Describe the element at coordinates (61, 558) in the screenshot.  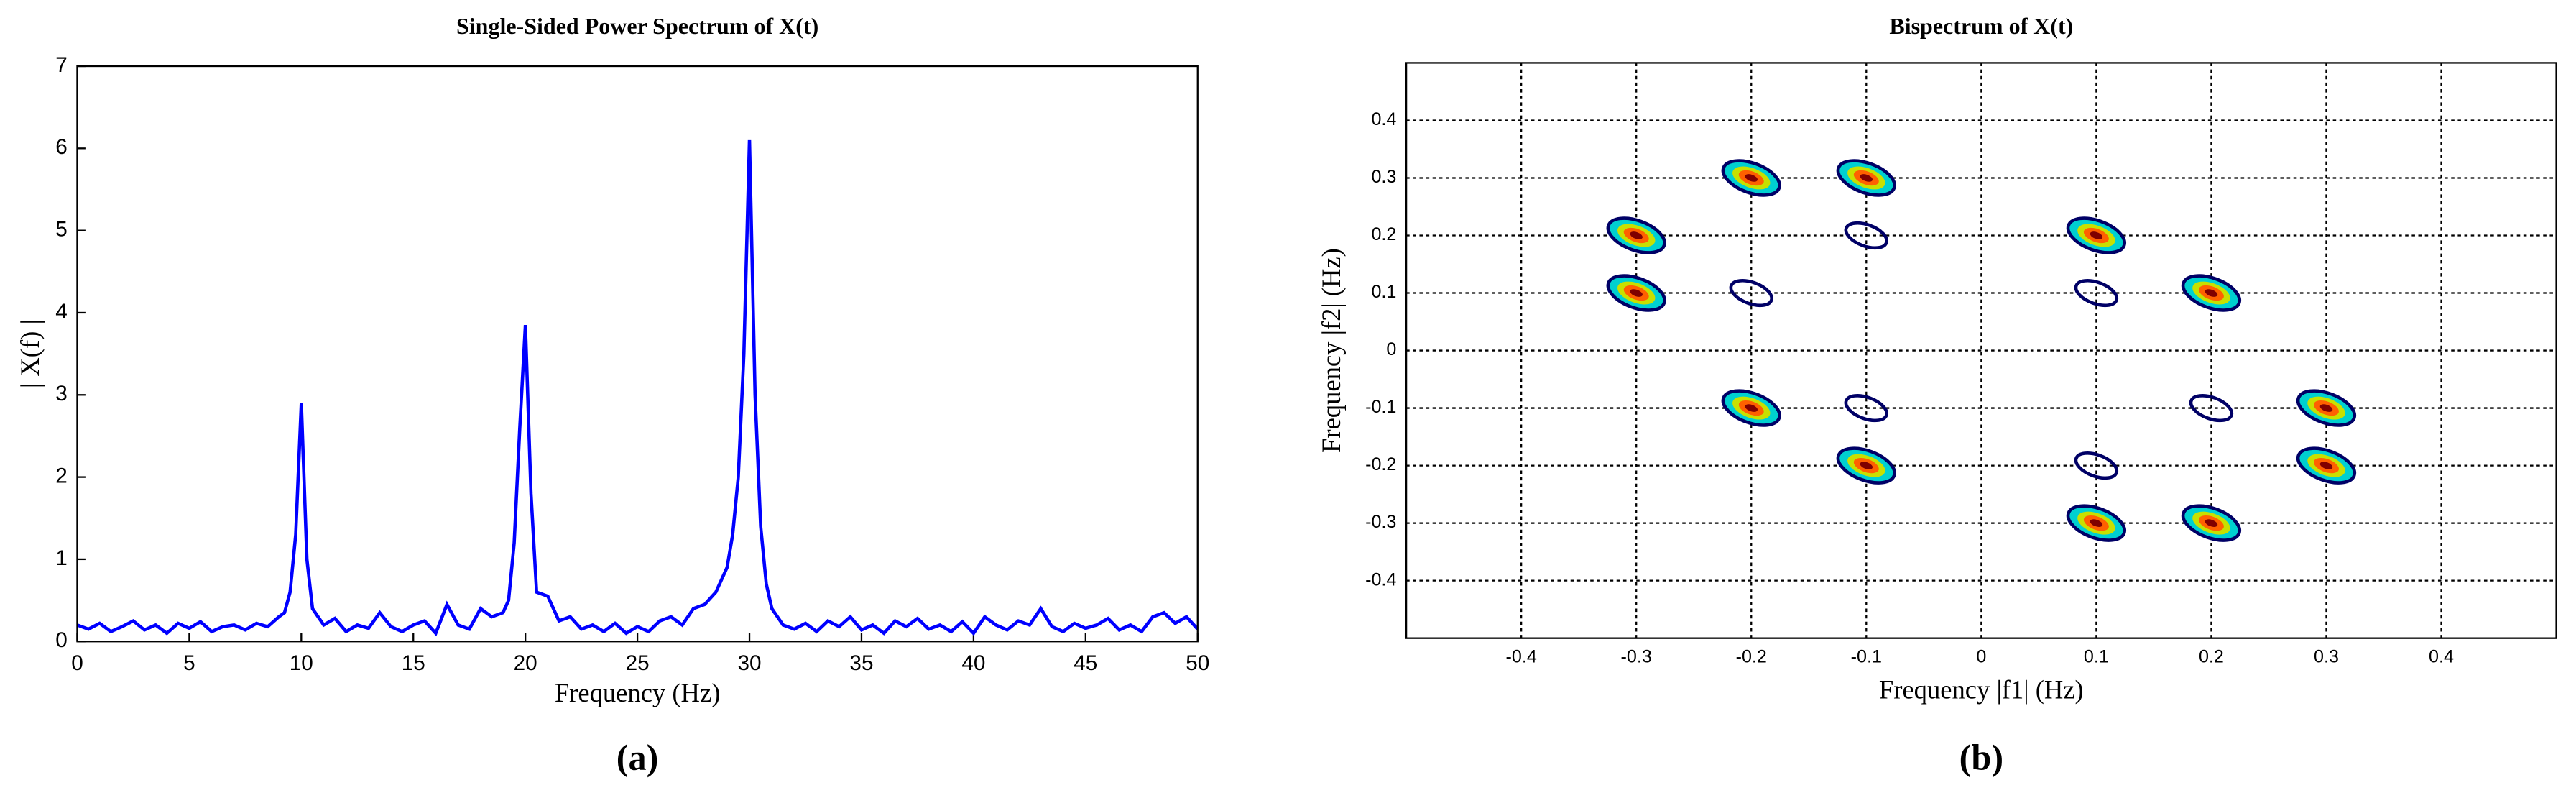
I see `y-tick-label: 1` at that location.